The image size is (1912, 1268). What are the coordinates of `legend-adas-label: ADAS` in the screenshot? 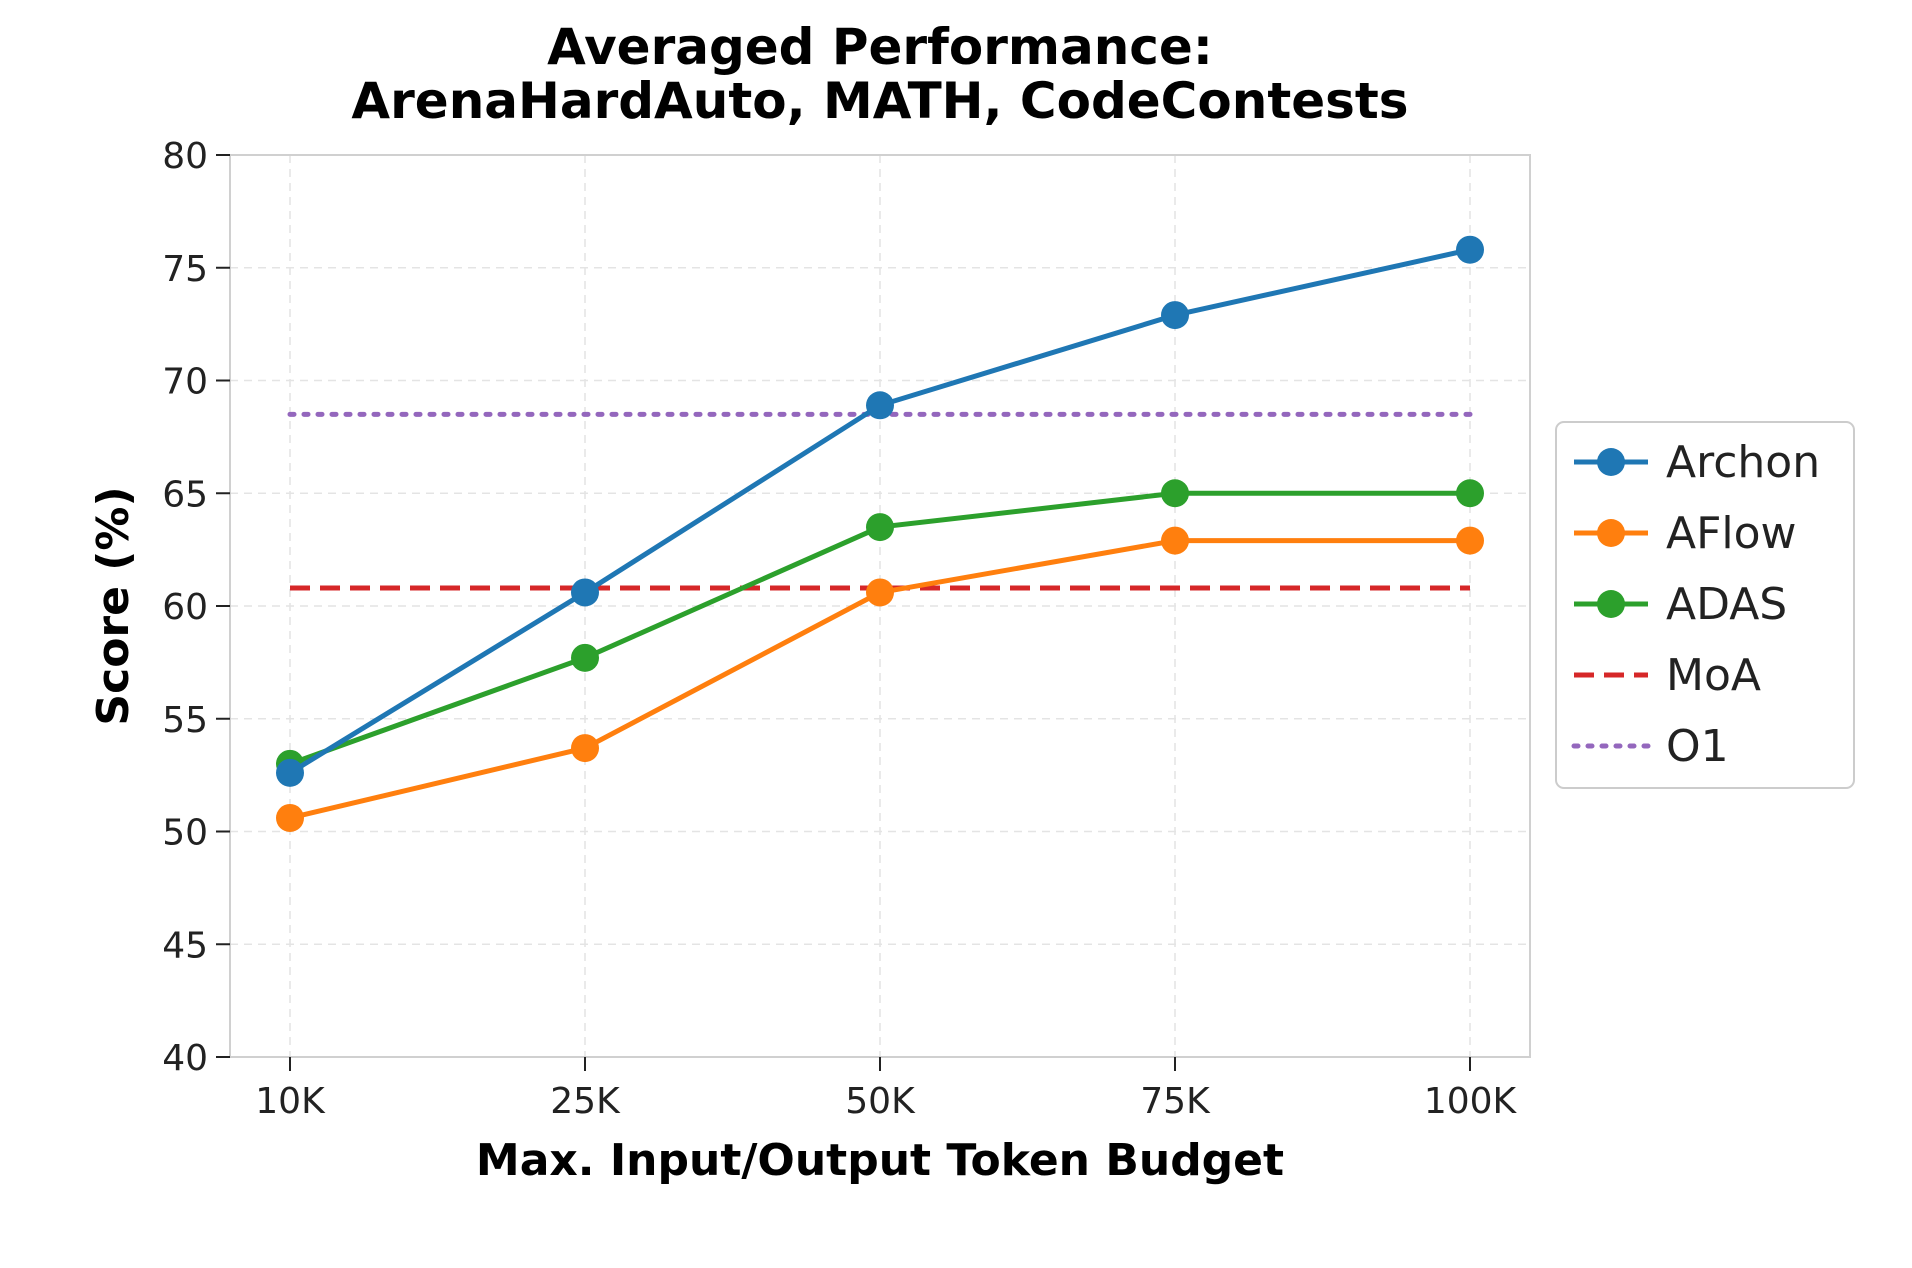 It's located at (1726, 604).